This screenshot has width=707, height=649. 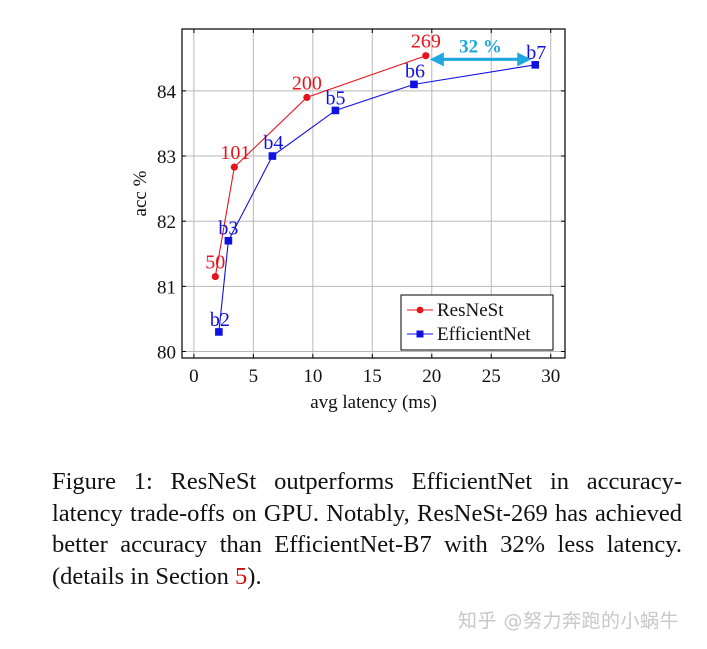 What do you see at coordinates (426, 42) in the screenshot?
I see `point-label: 269` at bounding box center [426, 42].